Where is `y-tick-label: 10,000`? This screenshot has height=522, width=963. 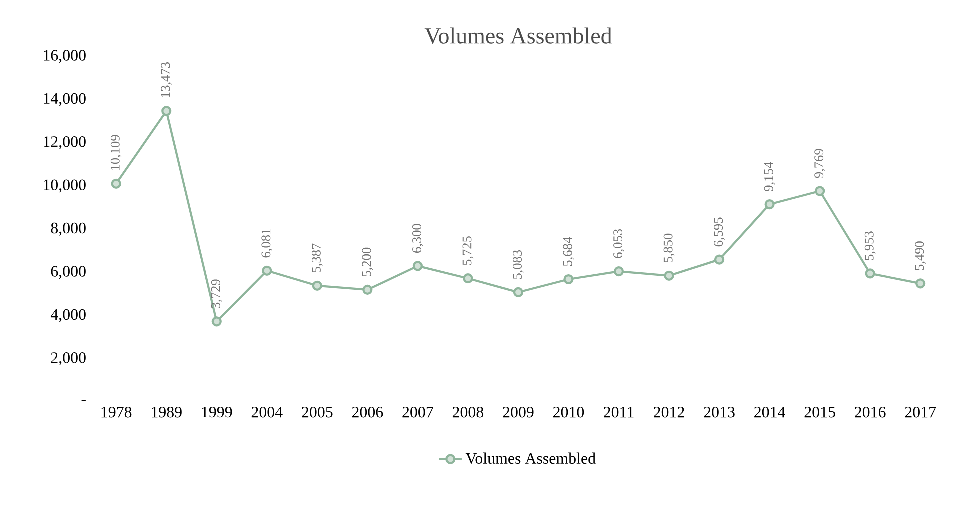
y-tick-label: 10,000 is located at coordinates (65, 186).